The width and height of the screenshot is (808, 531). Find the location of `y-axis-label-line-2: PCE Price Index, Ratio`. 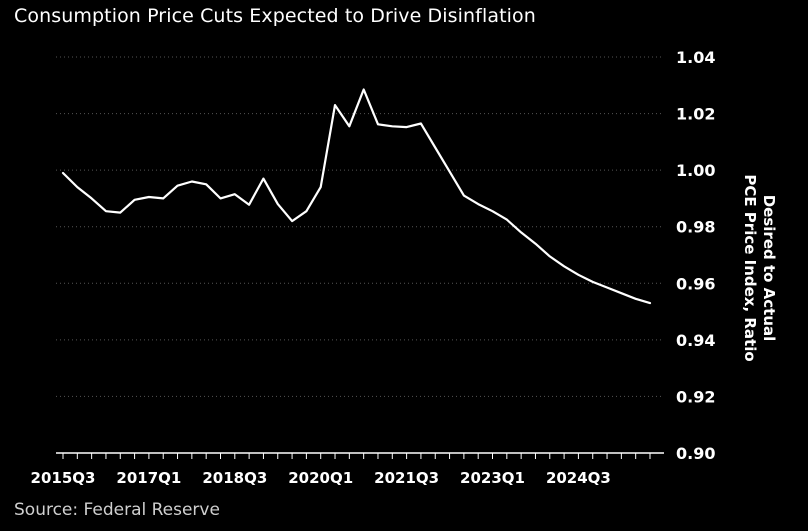

y-axis-label-line-2: PCE Price Index, Ratio is located at coordinates (750, 267).